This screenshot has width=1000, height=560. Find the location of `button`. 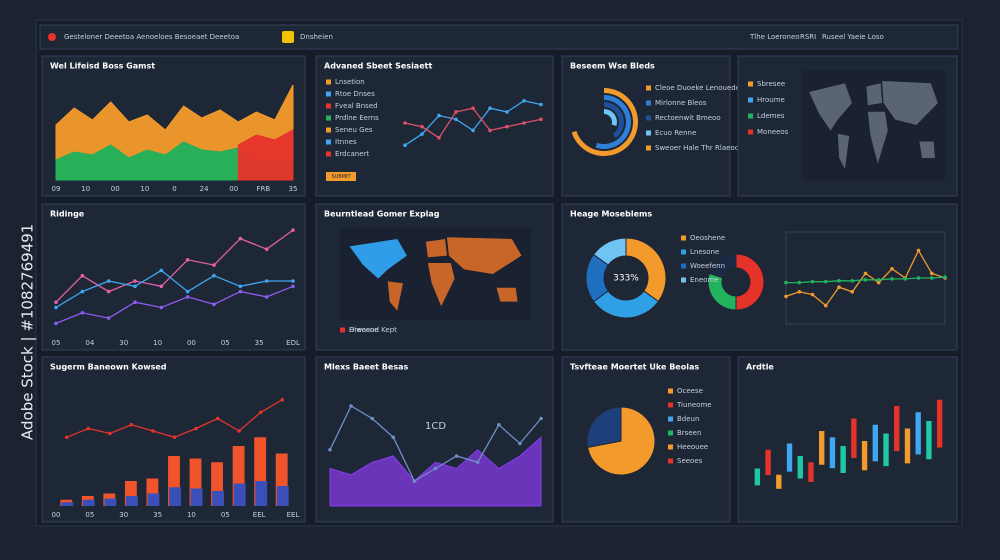

button is located at coordinates (341, 176).